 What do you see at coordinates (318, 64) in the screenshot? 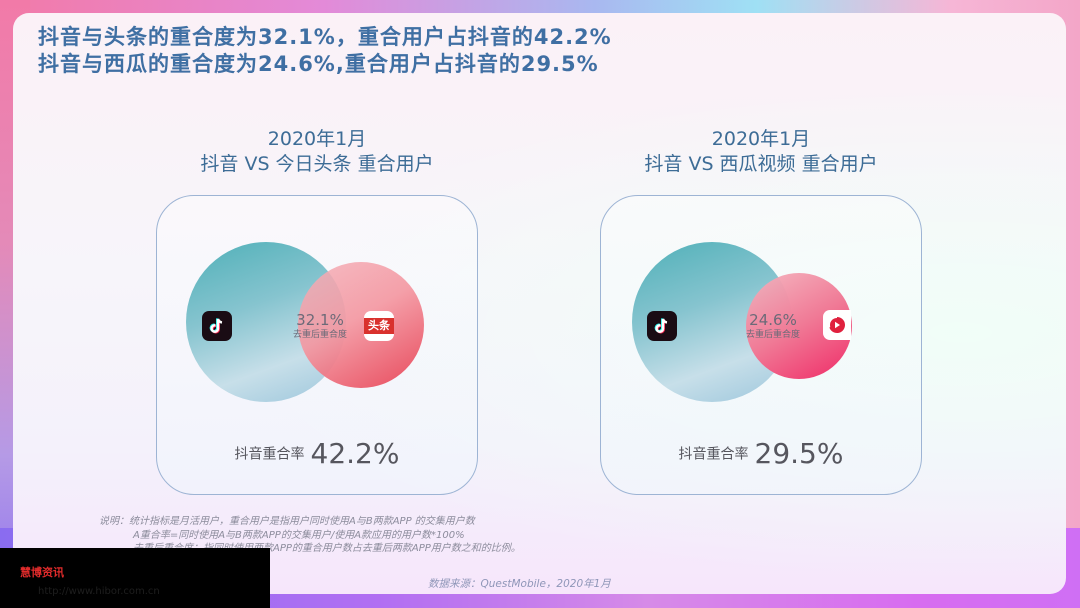
I see `headline-line-2: 抖音与西瓜的重合度为24.6%,重合用户占抖音的29.5%` at bounding box center [318, 64].